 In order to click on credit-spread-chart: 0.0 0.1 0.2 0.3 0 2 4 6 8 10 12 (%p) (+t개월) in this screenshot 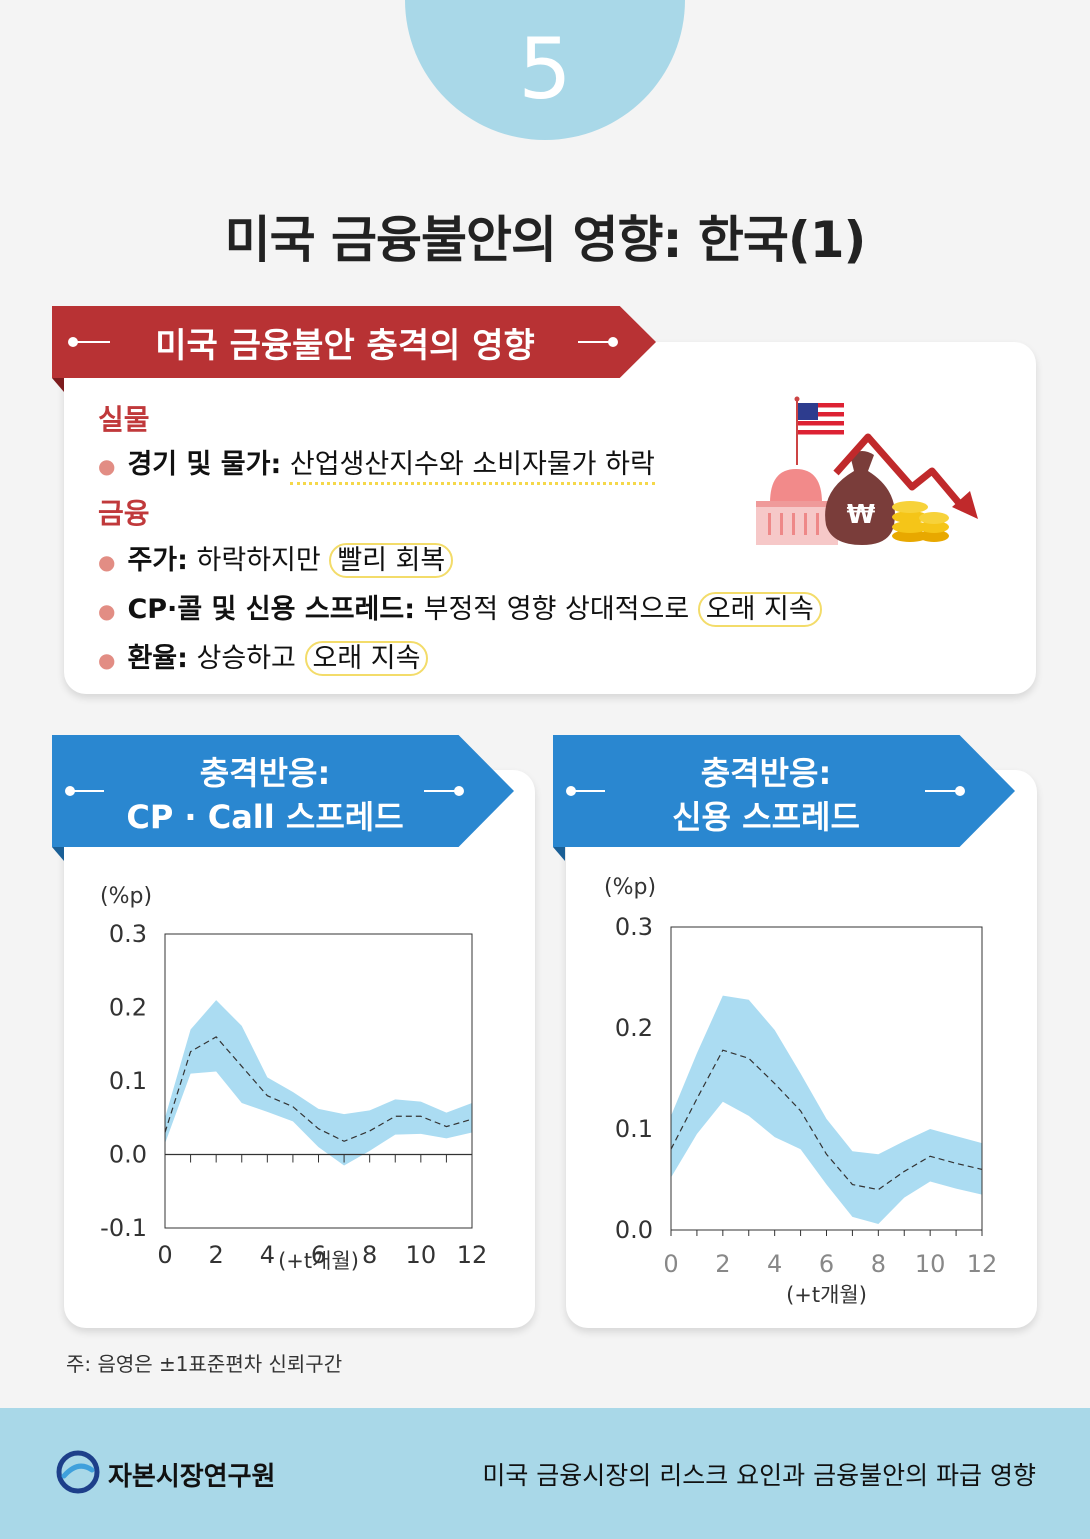, I will do `click(801, 1091)`.